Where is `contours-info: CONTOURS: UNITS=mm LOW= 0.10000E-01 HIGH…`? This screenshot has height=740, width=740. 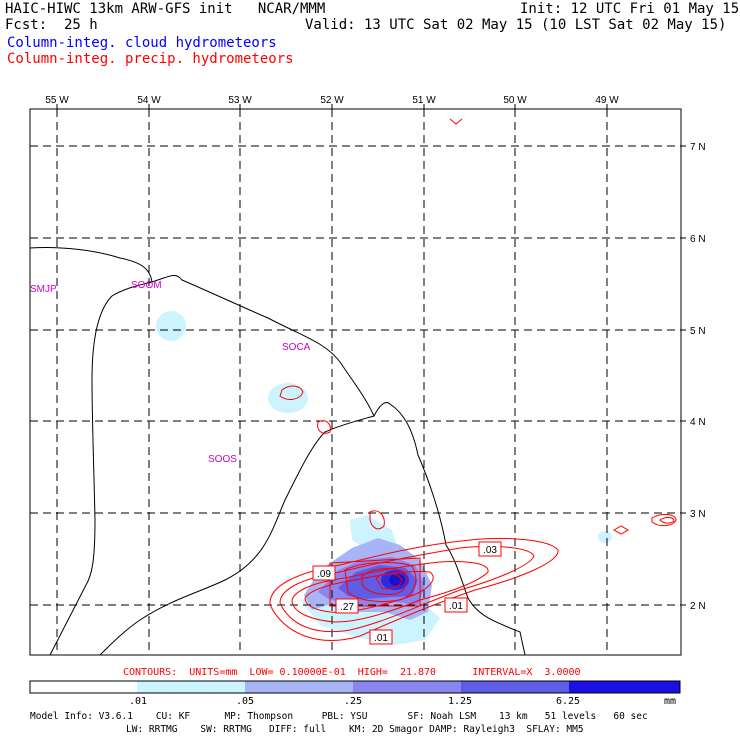 contours-info: CONTOURS: UNITS=mm LOW= 0.10000E-01 HIGH… is located at coordinates (352, 672).